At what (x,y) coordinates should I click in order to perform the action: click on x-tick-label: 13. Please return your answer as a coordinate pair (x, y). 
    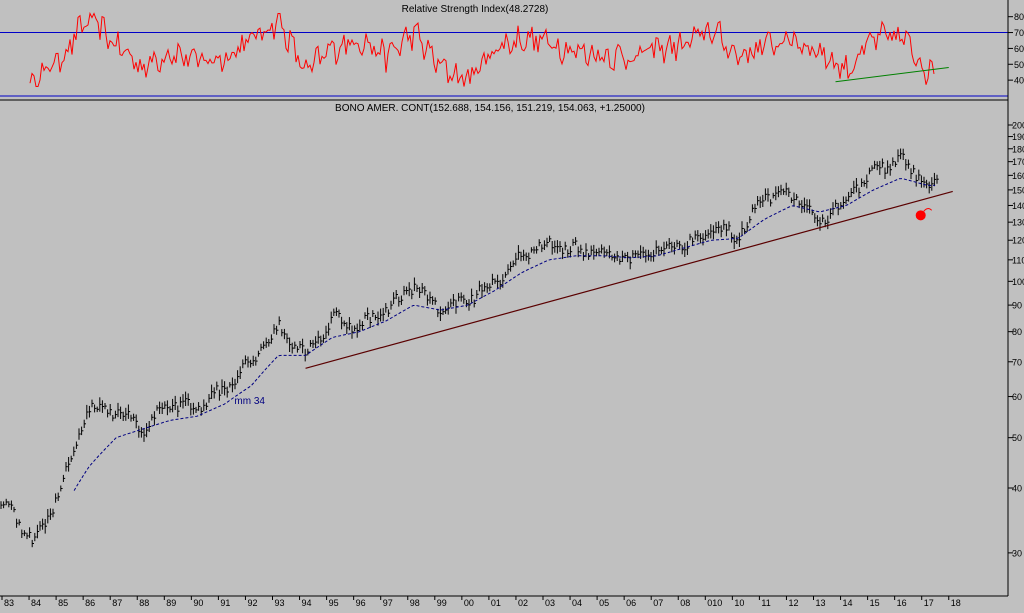
    Looking at the image, I should click on (821, 603).